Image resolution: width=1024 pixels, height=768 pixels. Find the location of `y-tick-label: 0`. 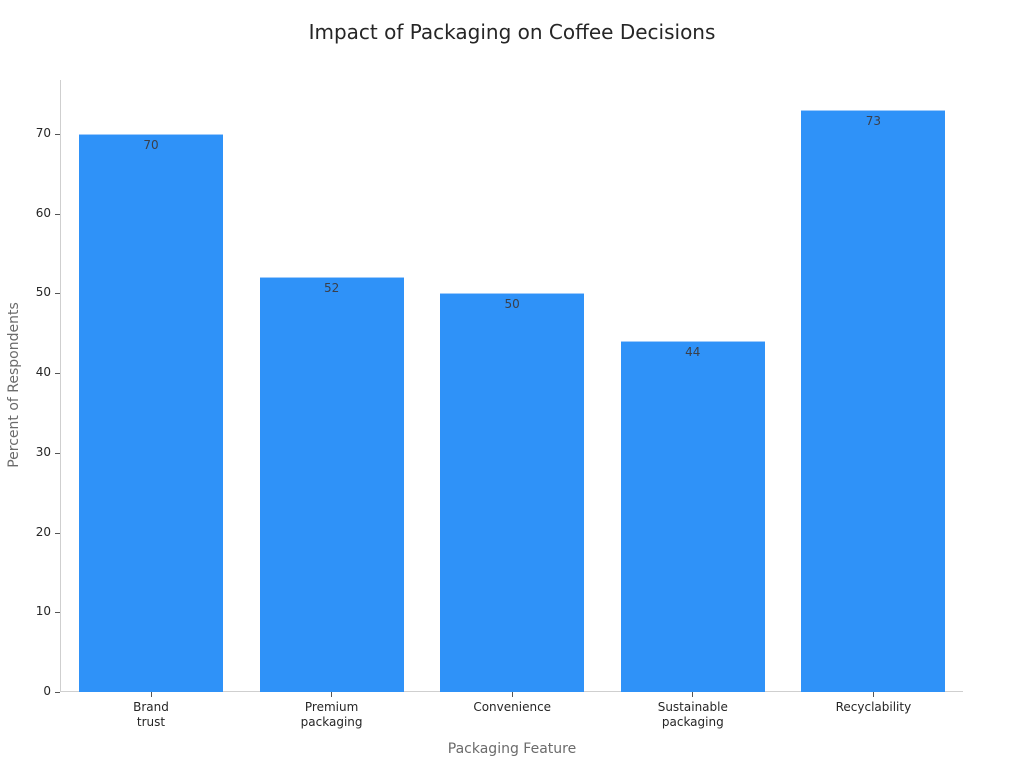

y-tick-label: 0 is located at coordinates (47, 691).